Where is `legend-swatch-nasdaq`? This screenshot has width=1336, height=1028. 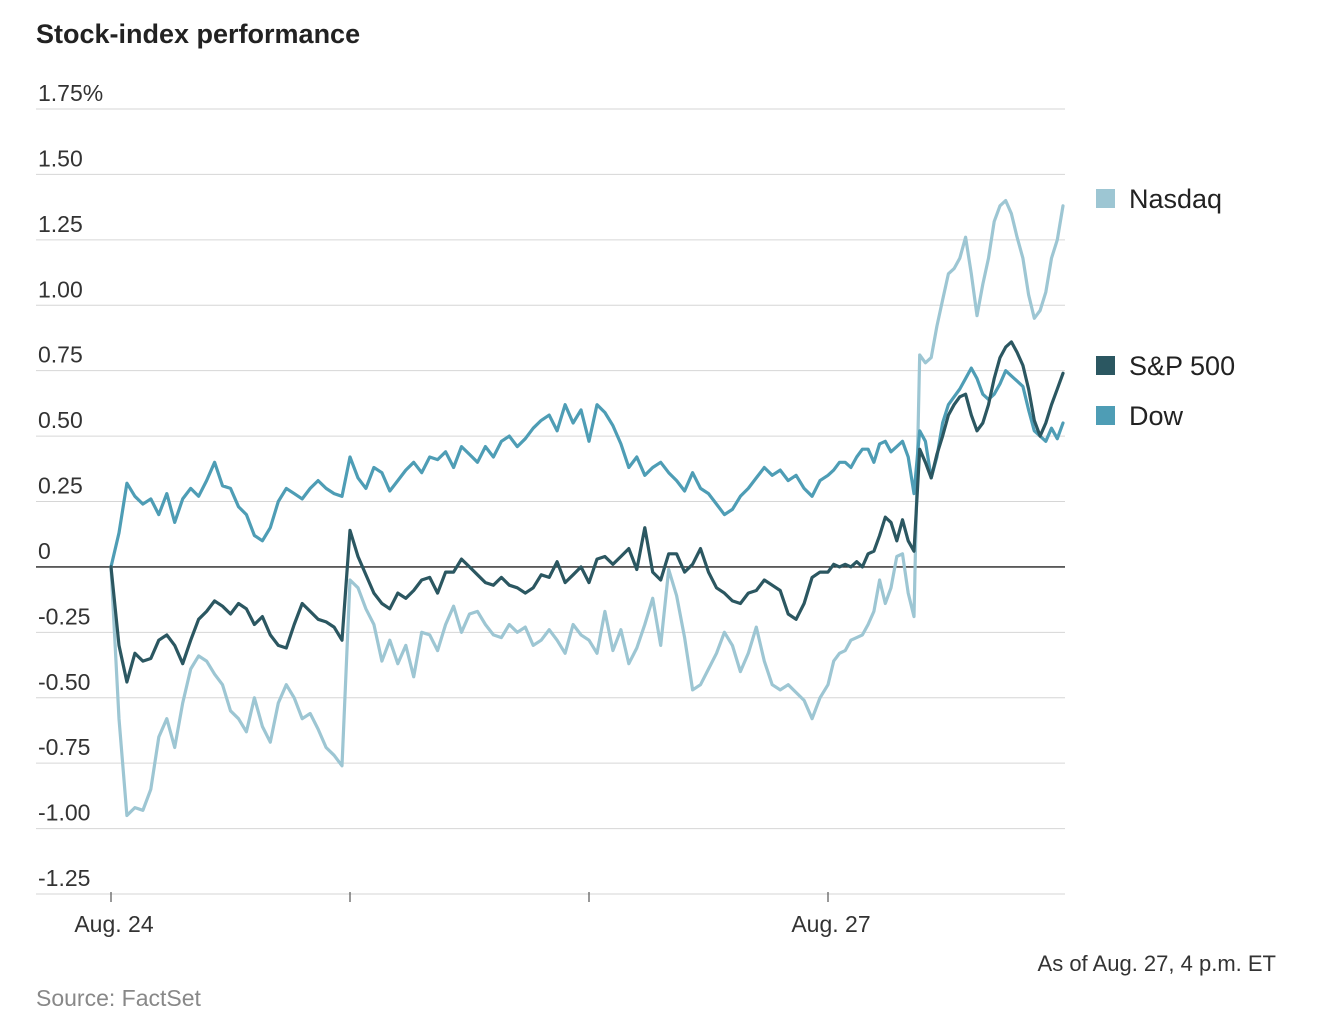
legend-swatch-nasdaq is located at coordinates (1105, 198).